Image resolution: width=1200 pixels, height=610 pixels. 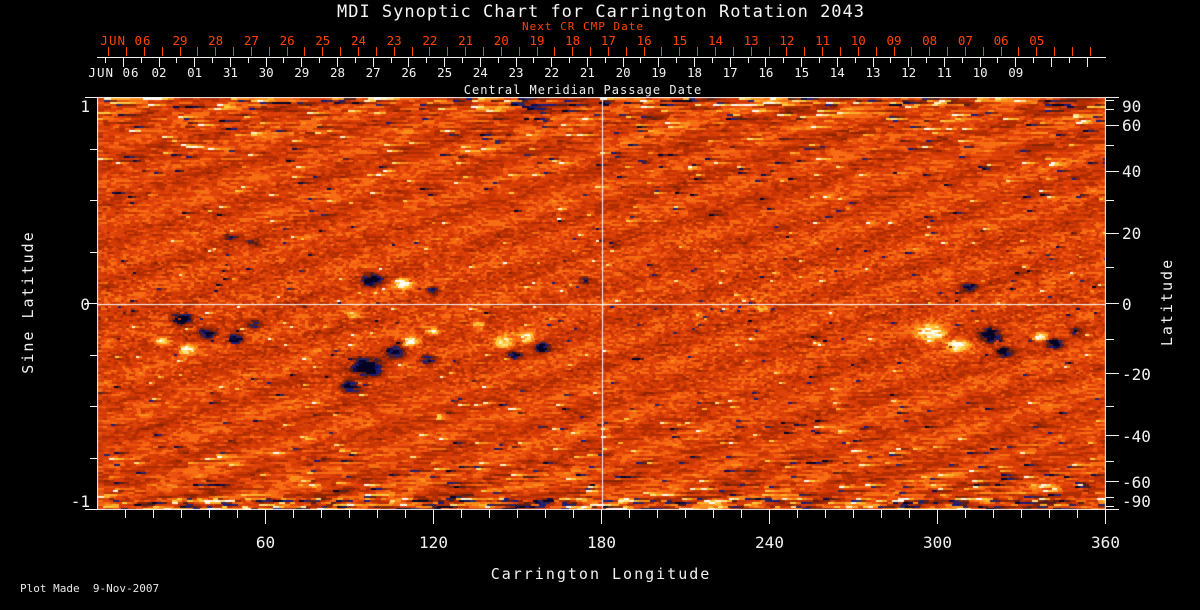 What do you see at coordinates (730, 72) in the screenshot?
I see `cmp-date-tick-label: 17` at bounding box center [730, 72].